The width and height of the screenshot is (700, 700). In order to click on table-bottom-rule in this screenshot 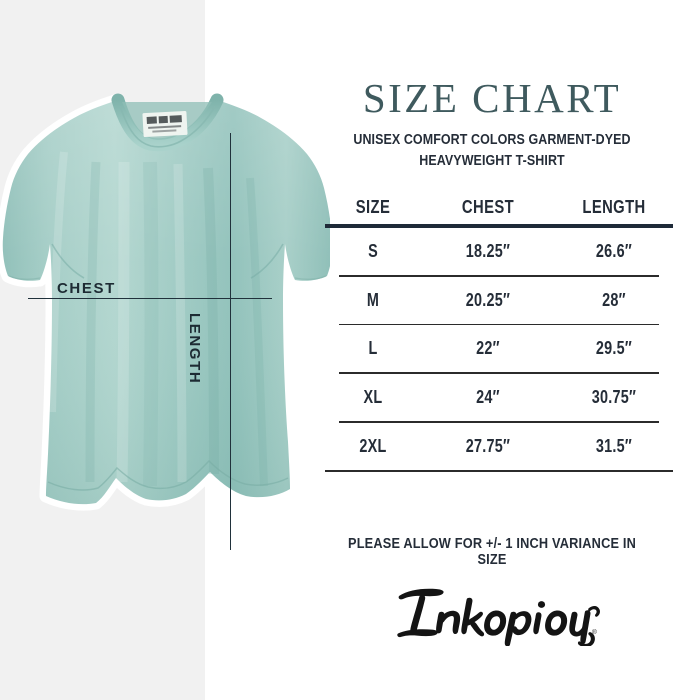, I will do `click(499, 470)`.